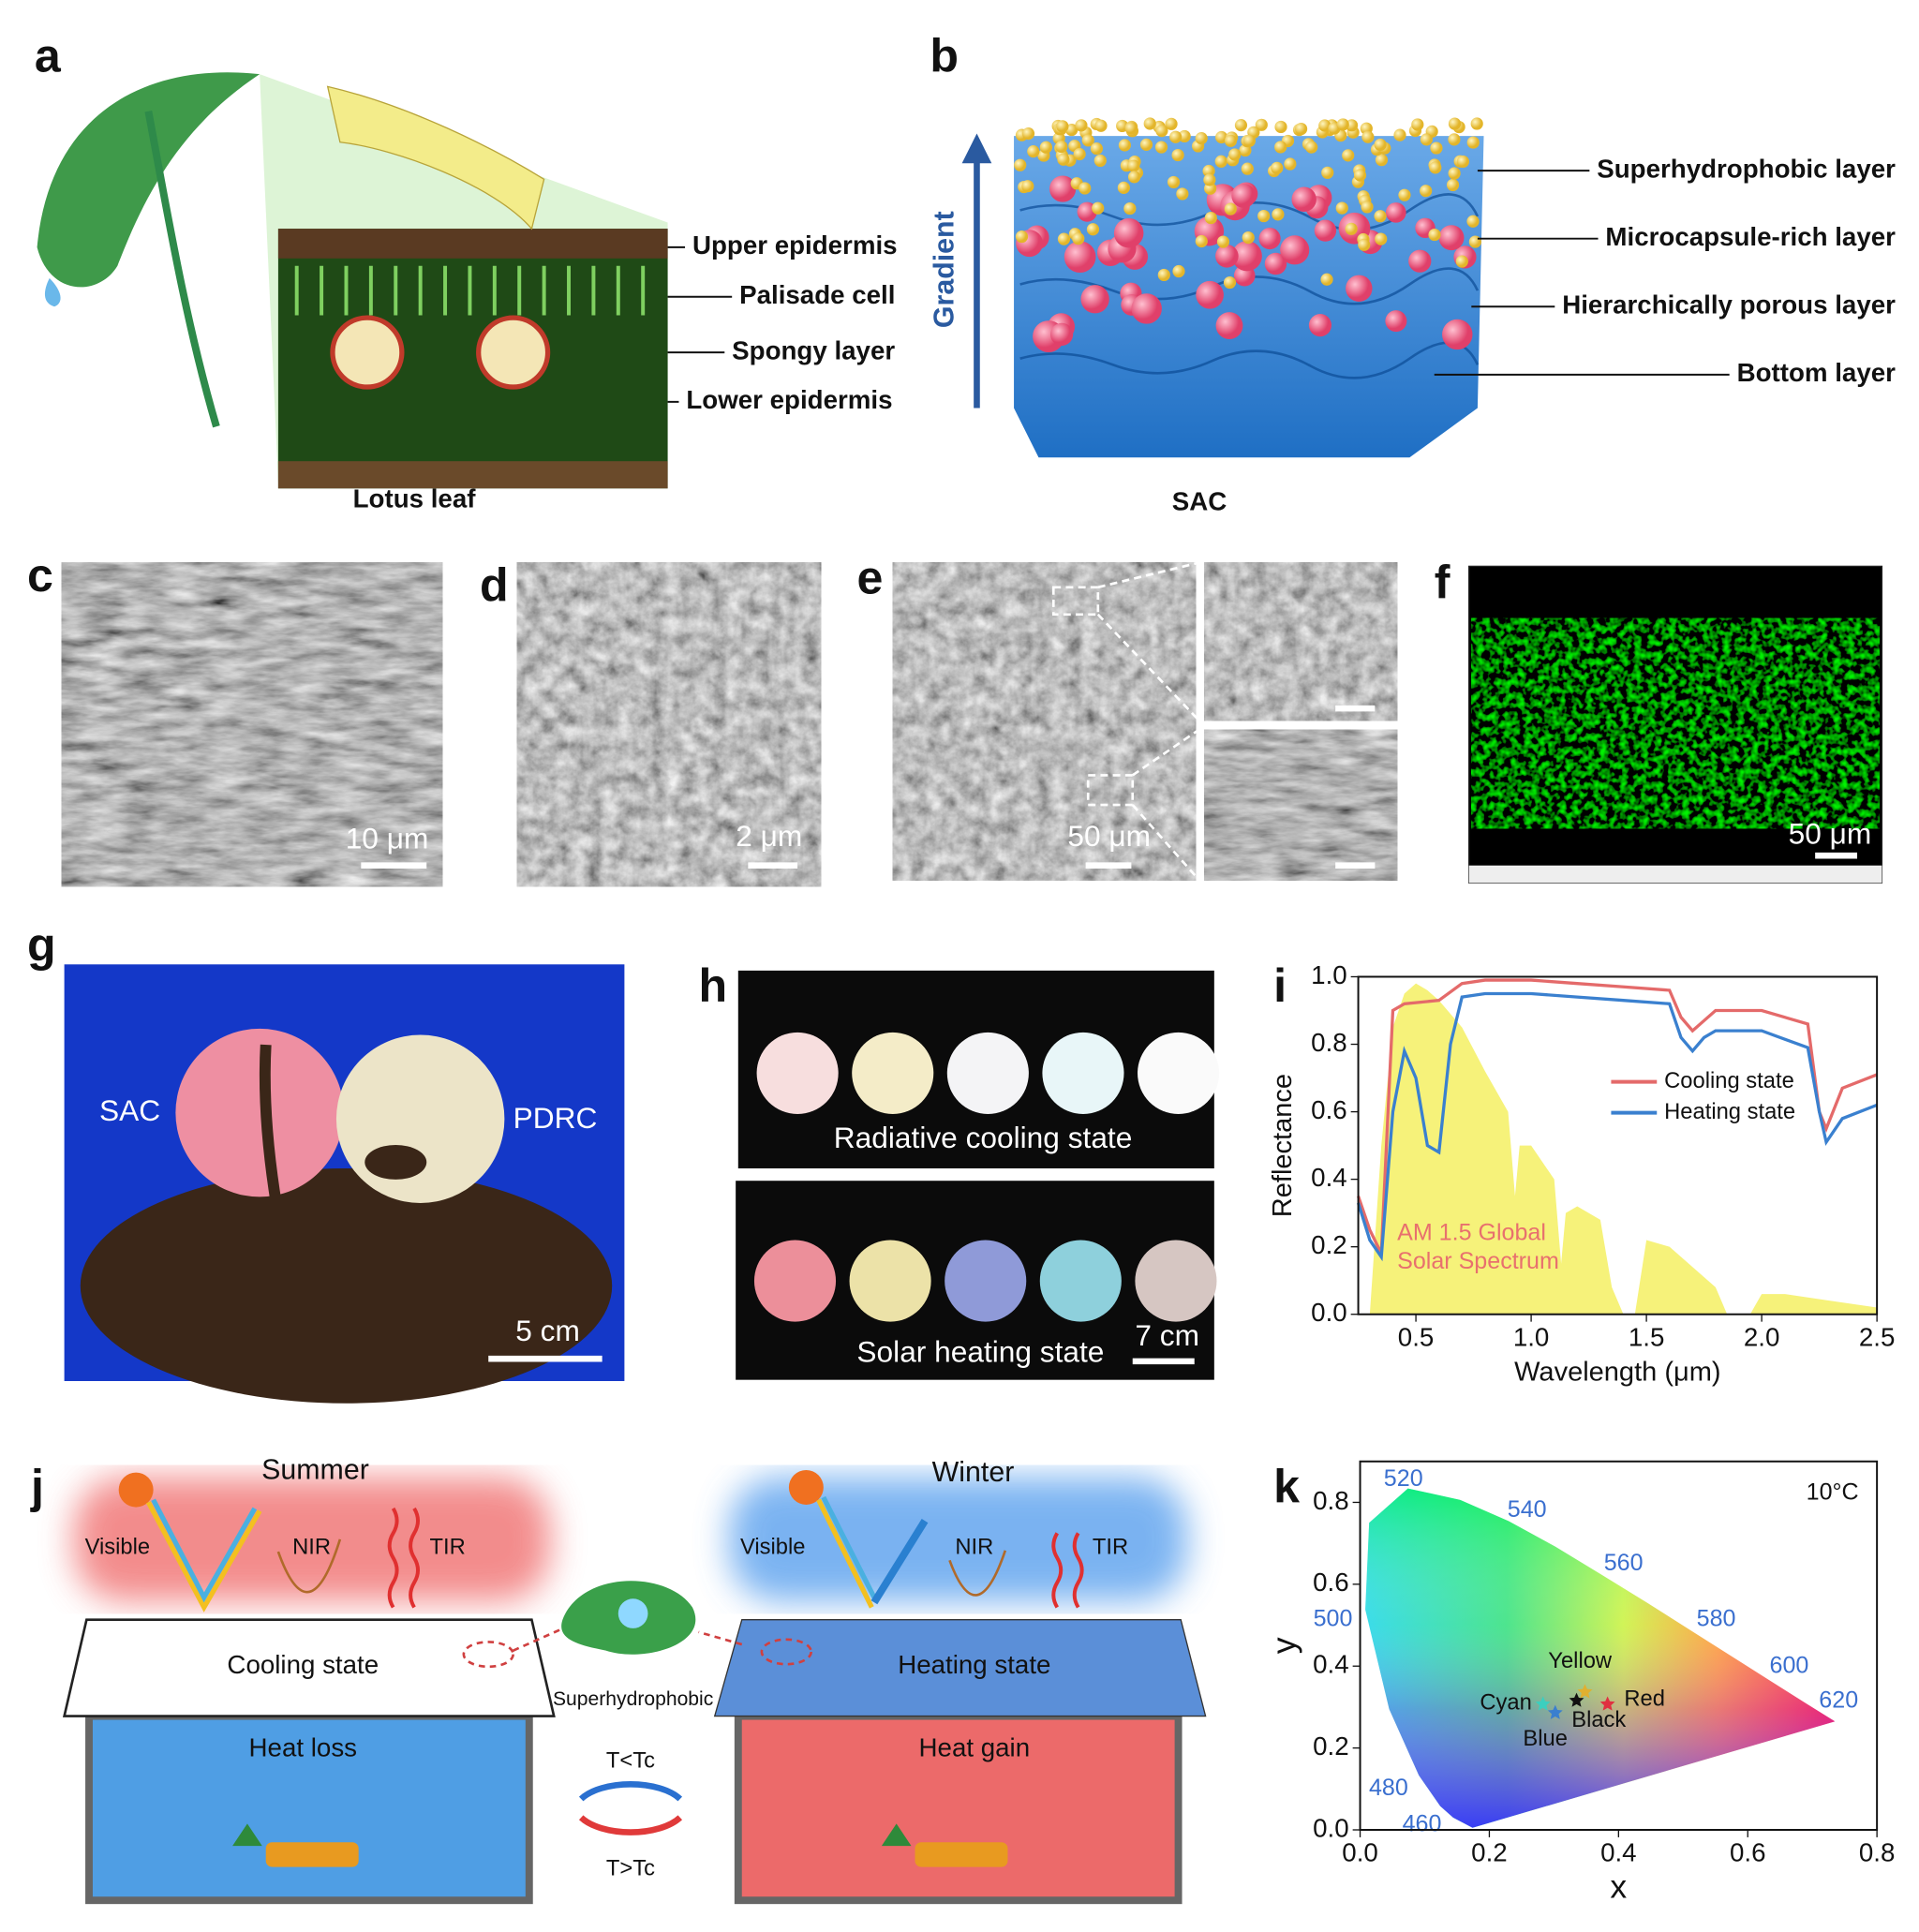 The width and height of the screenshot is (1919, 1932). Describe the element at coordinates (813, 350) in the screenshot. I see `annotation: Spongy layer` at that location.